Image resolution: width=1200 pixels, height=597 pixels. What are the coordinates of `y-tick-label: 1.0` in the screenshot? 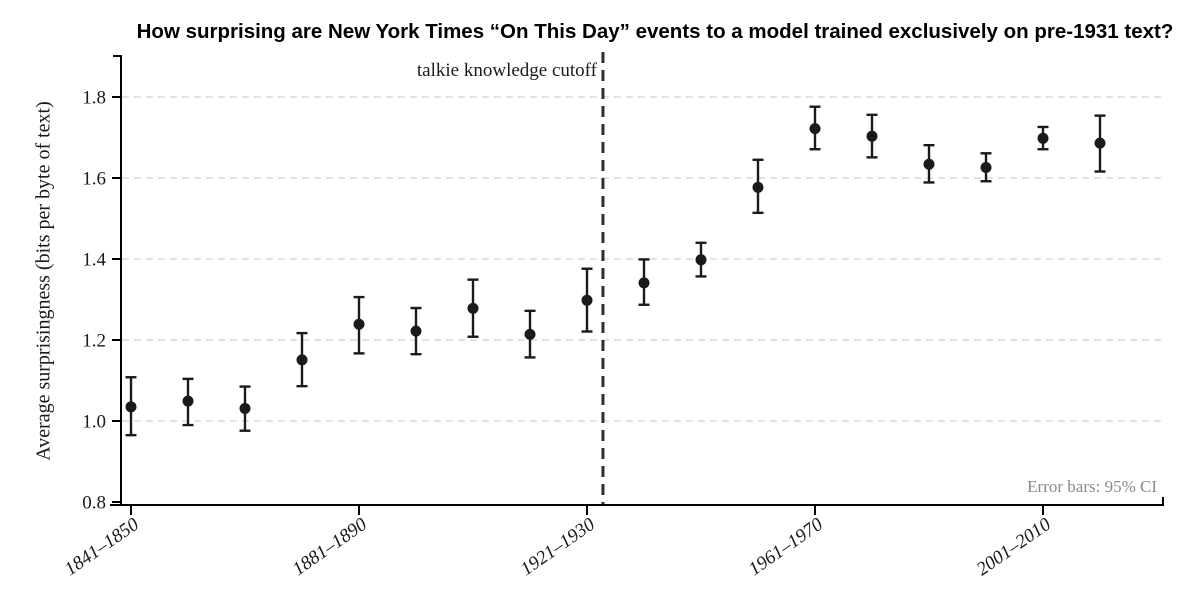 It's located at (94, 422).